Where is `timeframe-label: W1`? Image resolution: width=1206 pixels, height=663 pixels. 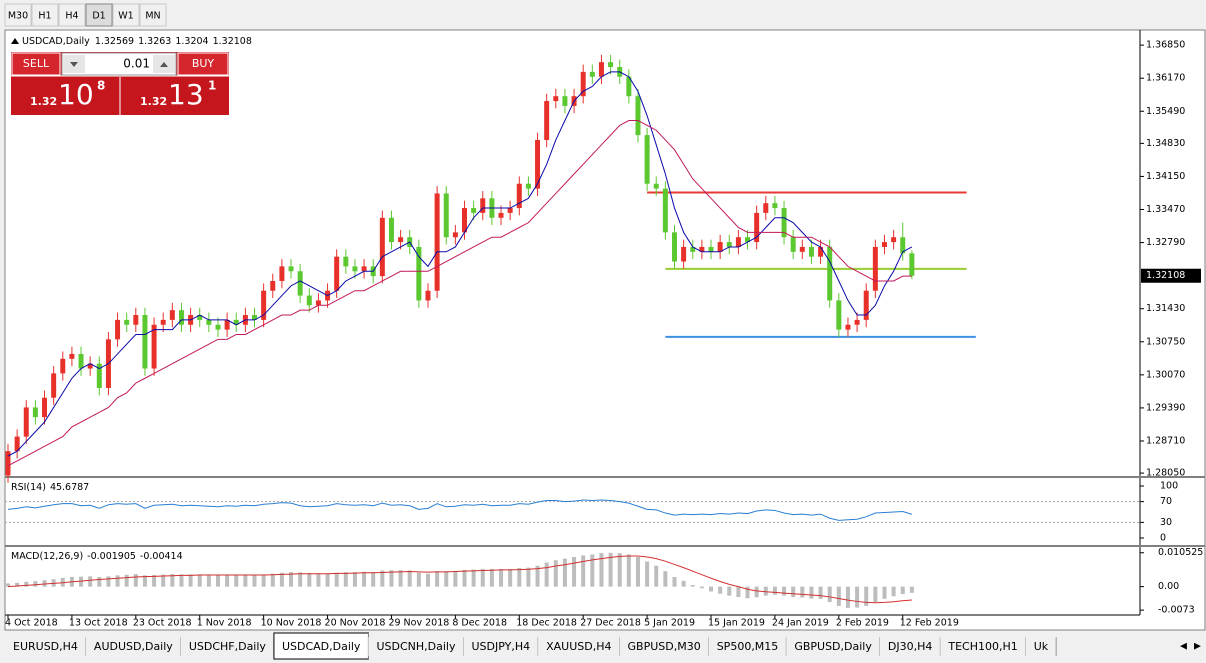
timeframe-label: W1 is located at coordinates (125, 16).